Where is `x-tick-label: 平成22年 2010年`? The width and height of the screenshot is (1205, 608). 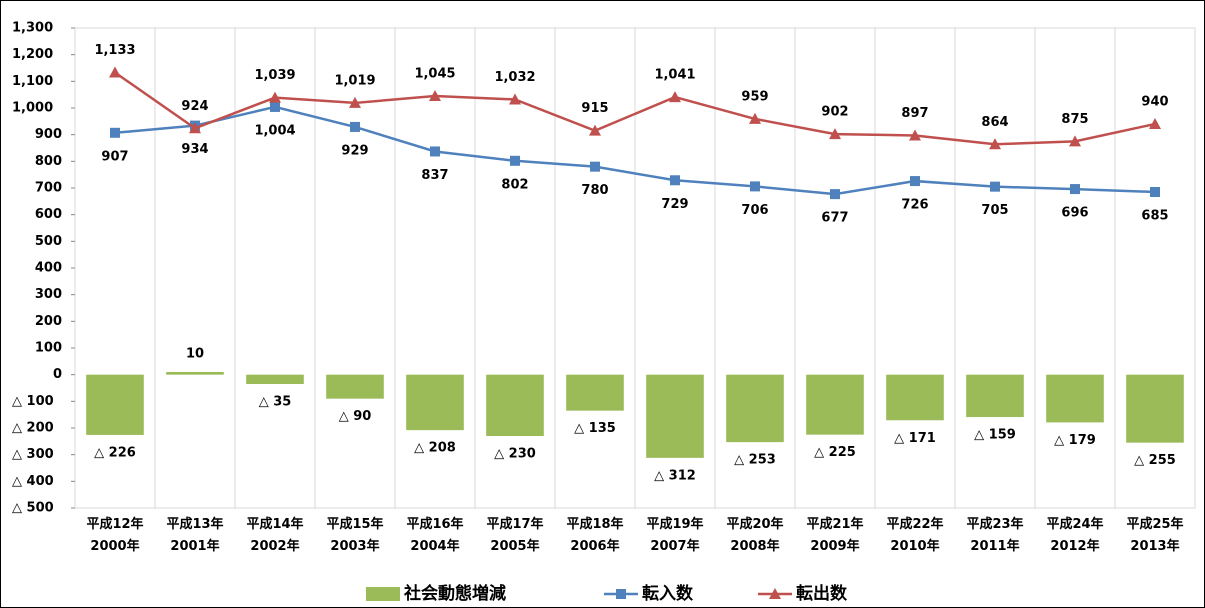
x-tick-label: 平成22年 2010年 is located at coordinates (914, 535).